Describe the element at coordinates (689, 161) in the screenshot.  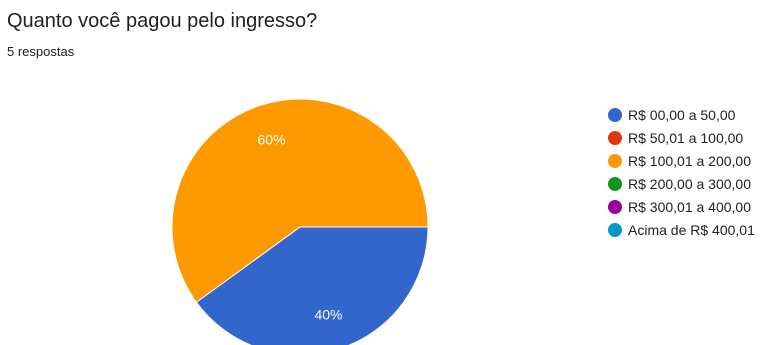
I see `legend-label: R$ 100,01 a 200,00` at that location.